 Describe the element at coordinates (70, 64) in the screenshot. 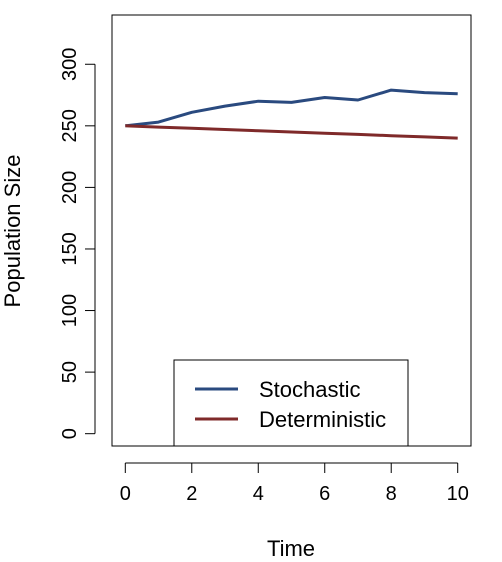

I see `y-tick-label: 300` at that location.